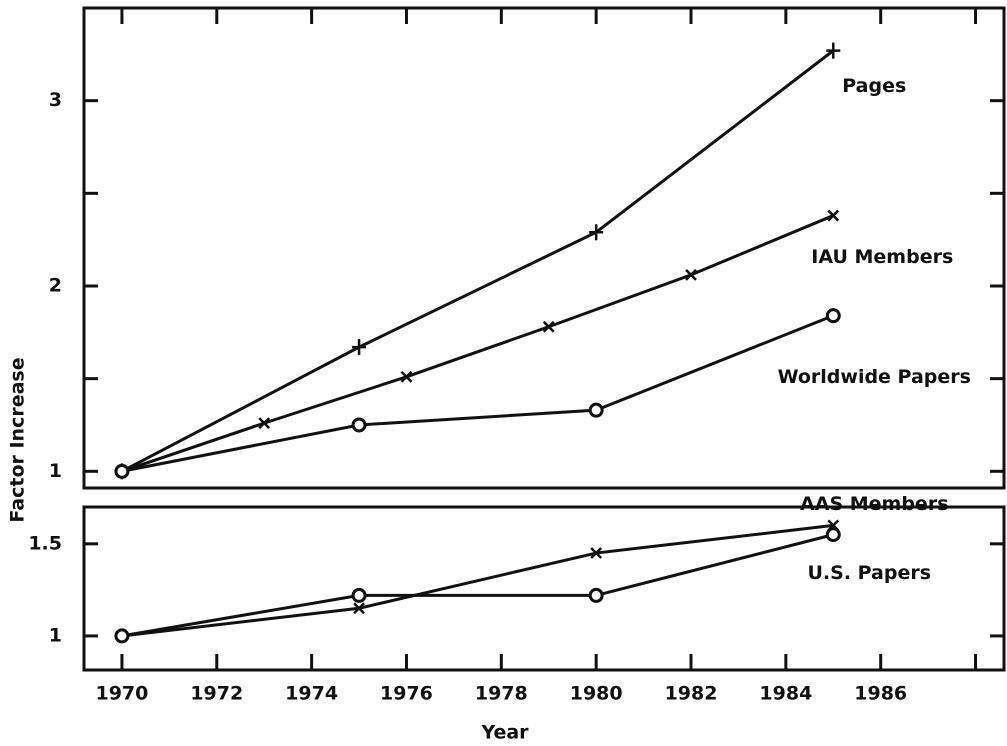  Describe the element at coordinates (501, 694) in the screenshot. I see `x-tick-label: 1978` at that location.